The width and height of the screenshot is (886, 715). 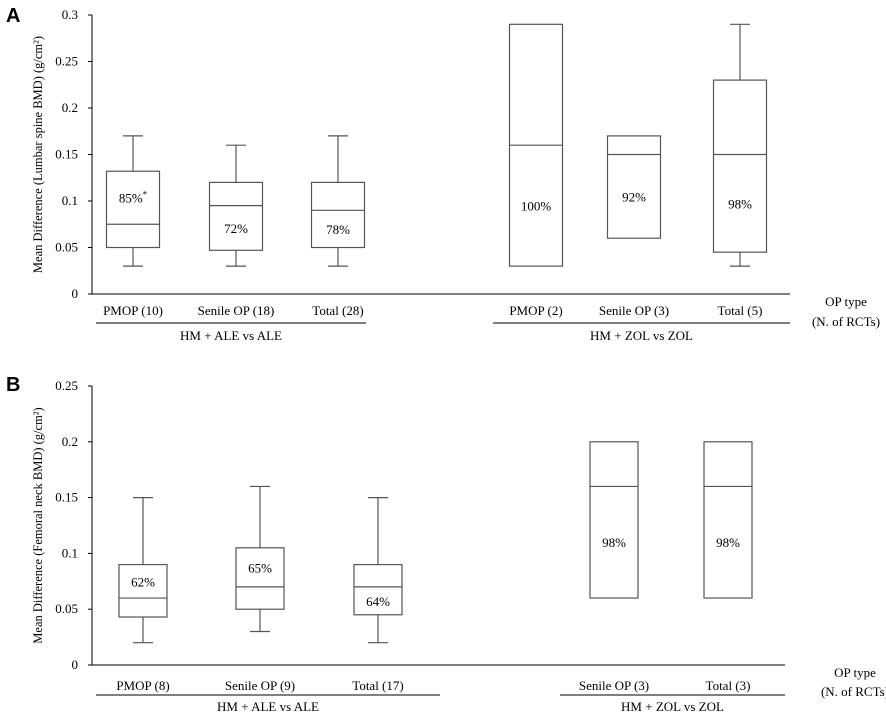 What do you see at coordinates (13, 16) in the screenshot?
I see `panel-label: A` at bounding box center [13, 16].